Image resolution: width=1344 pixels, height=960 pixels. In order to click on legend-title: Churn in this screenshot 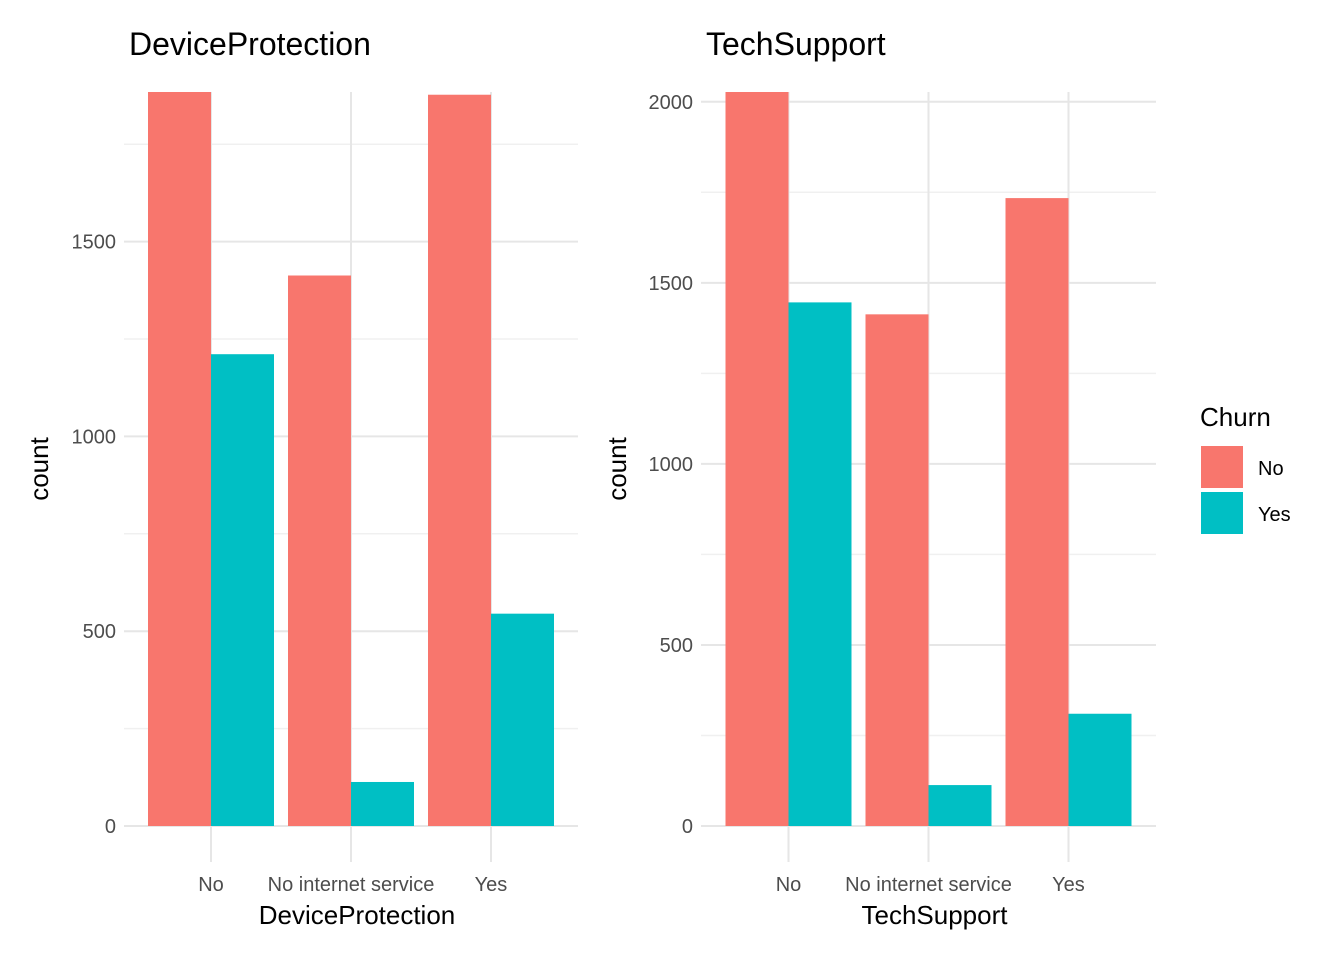, I will do `click(1235, 417)`.